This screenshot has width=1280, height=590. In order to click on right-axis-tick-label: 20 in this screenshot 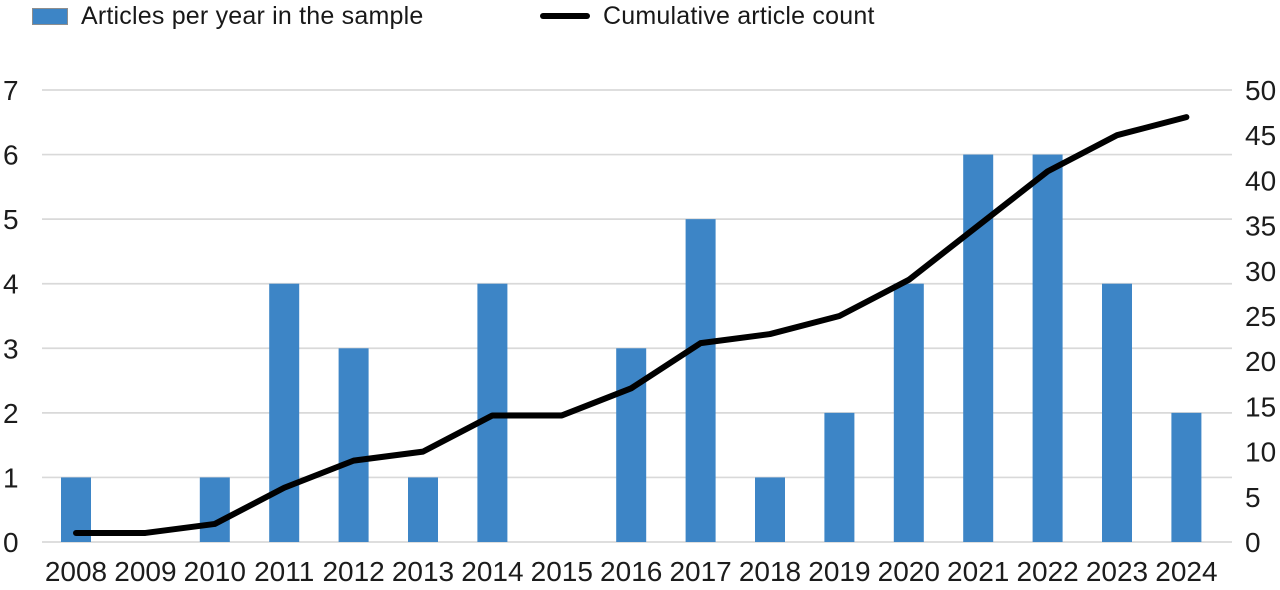, I will do `click(1260, 361)`.